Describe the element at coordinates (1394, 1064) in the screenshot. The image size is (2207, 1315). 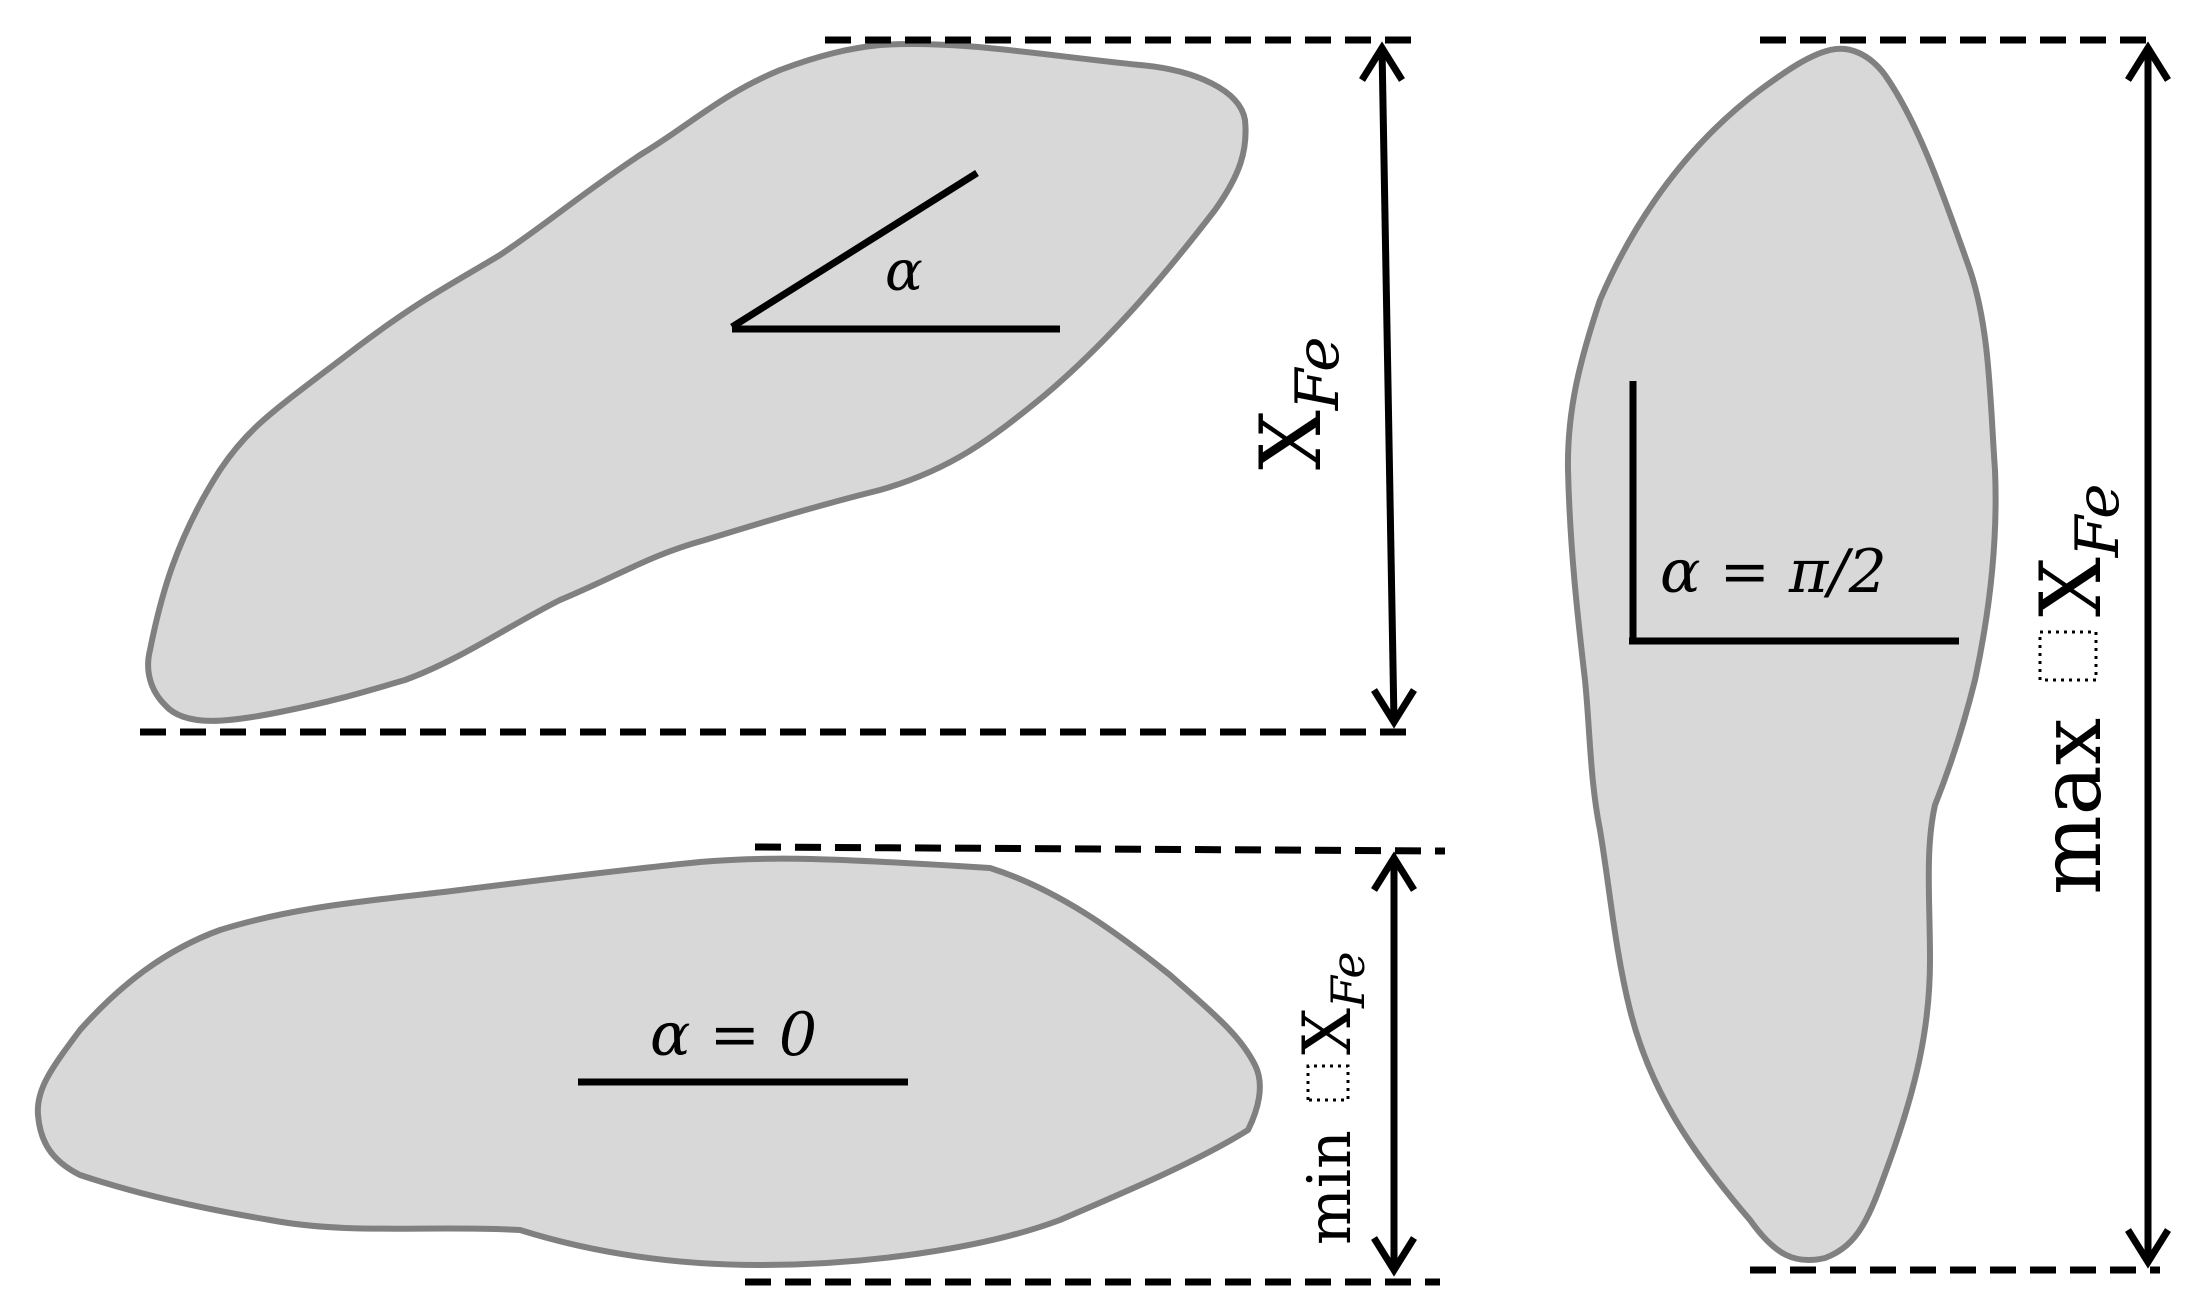
I see `feret-arrow-min` at that location.